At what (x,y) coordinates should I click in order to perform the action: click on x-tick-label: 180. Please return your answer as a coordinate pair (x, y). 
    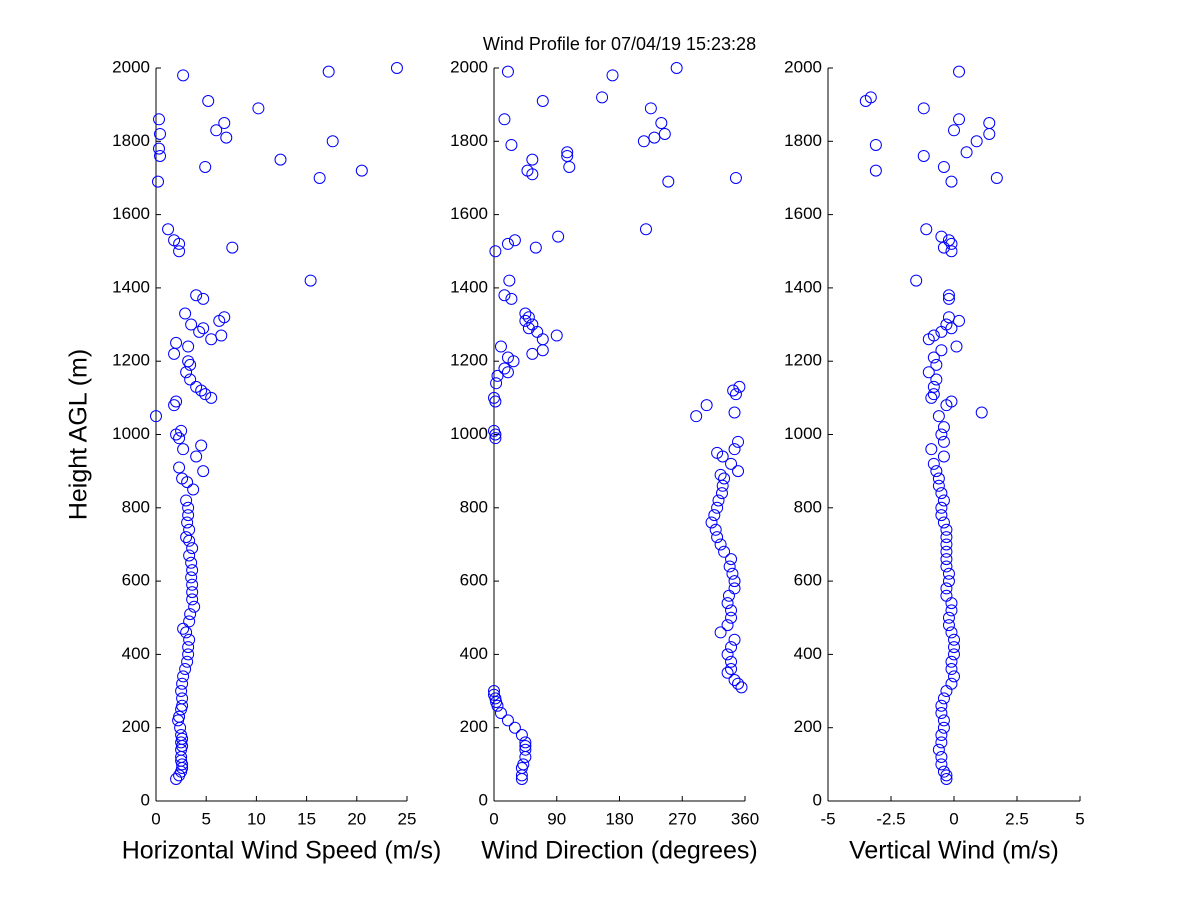
    Looking at the image, I should click on (619, 818).